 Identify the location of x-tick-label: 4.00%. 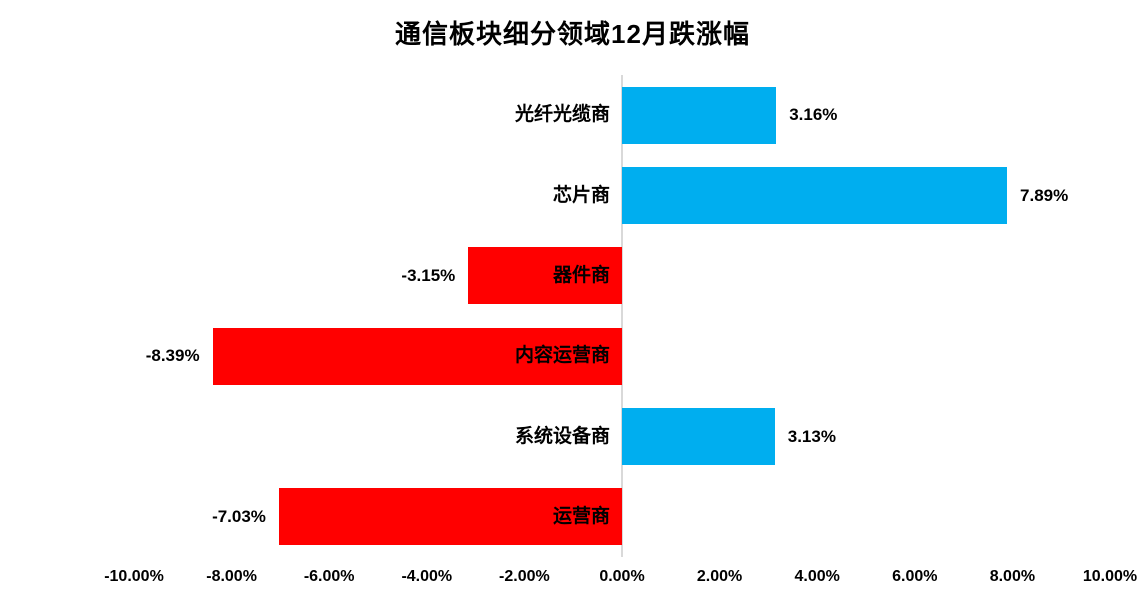
(817, 576).